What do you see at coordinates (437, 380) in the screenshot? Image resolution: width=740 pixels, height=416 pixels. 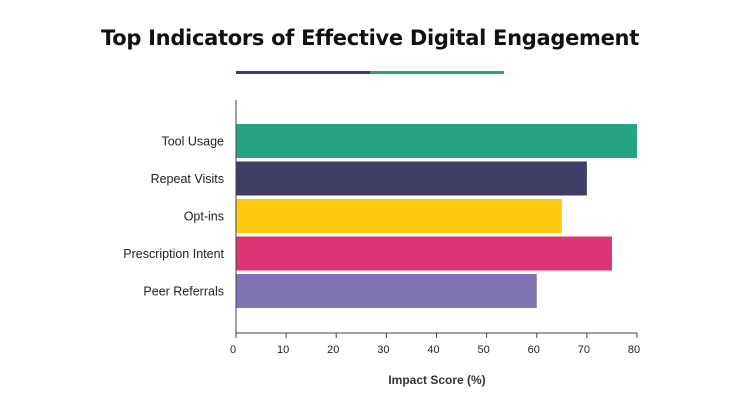 I see `x-axis-label: Impact Score (%)` at bounding box center [437, 380].